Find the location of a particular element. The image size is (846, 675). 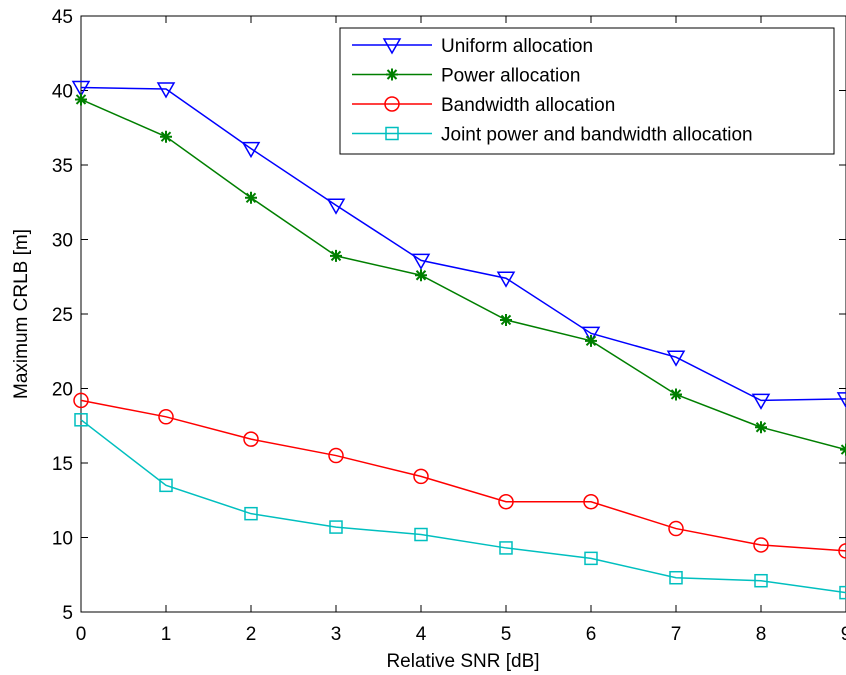

y-tick-label: 20 is located at coordinates (62, 390).